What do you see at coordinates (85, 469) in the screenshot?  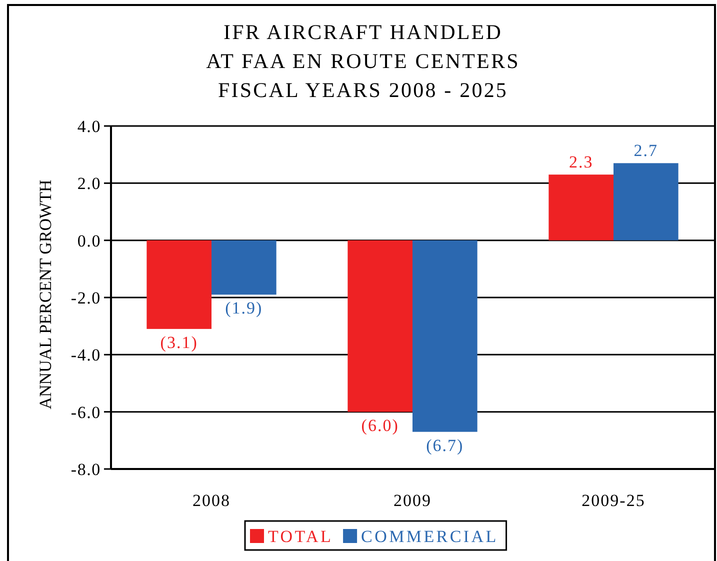 I see `y-tick-label: -8.0` at bounding box center [85, 469].